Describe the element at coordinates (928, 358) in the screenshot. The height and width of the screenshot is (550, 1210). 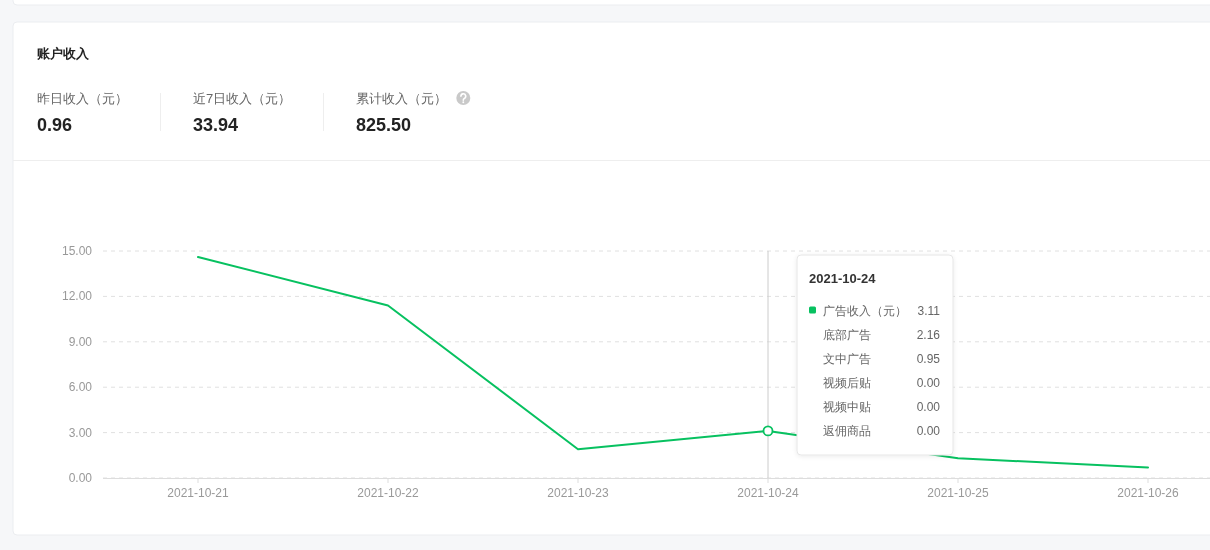
I see `annotation: 0.95` at that location.